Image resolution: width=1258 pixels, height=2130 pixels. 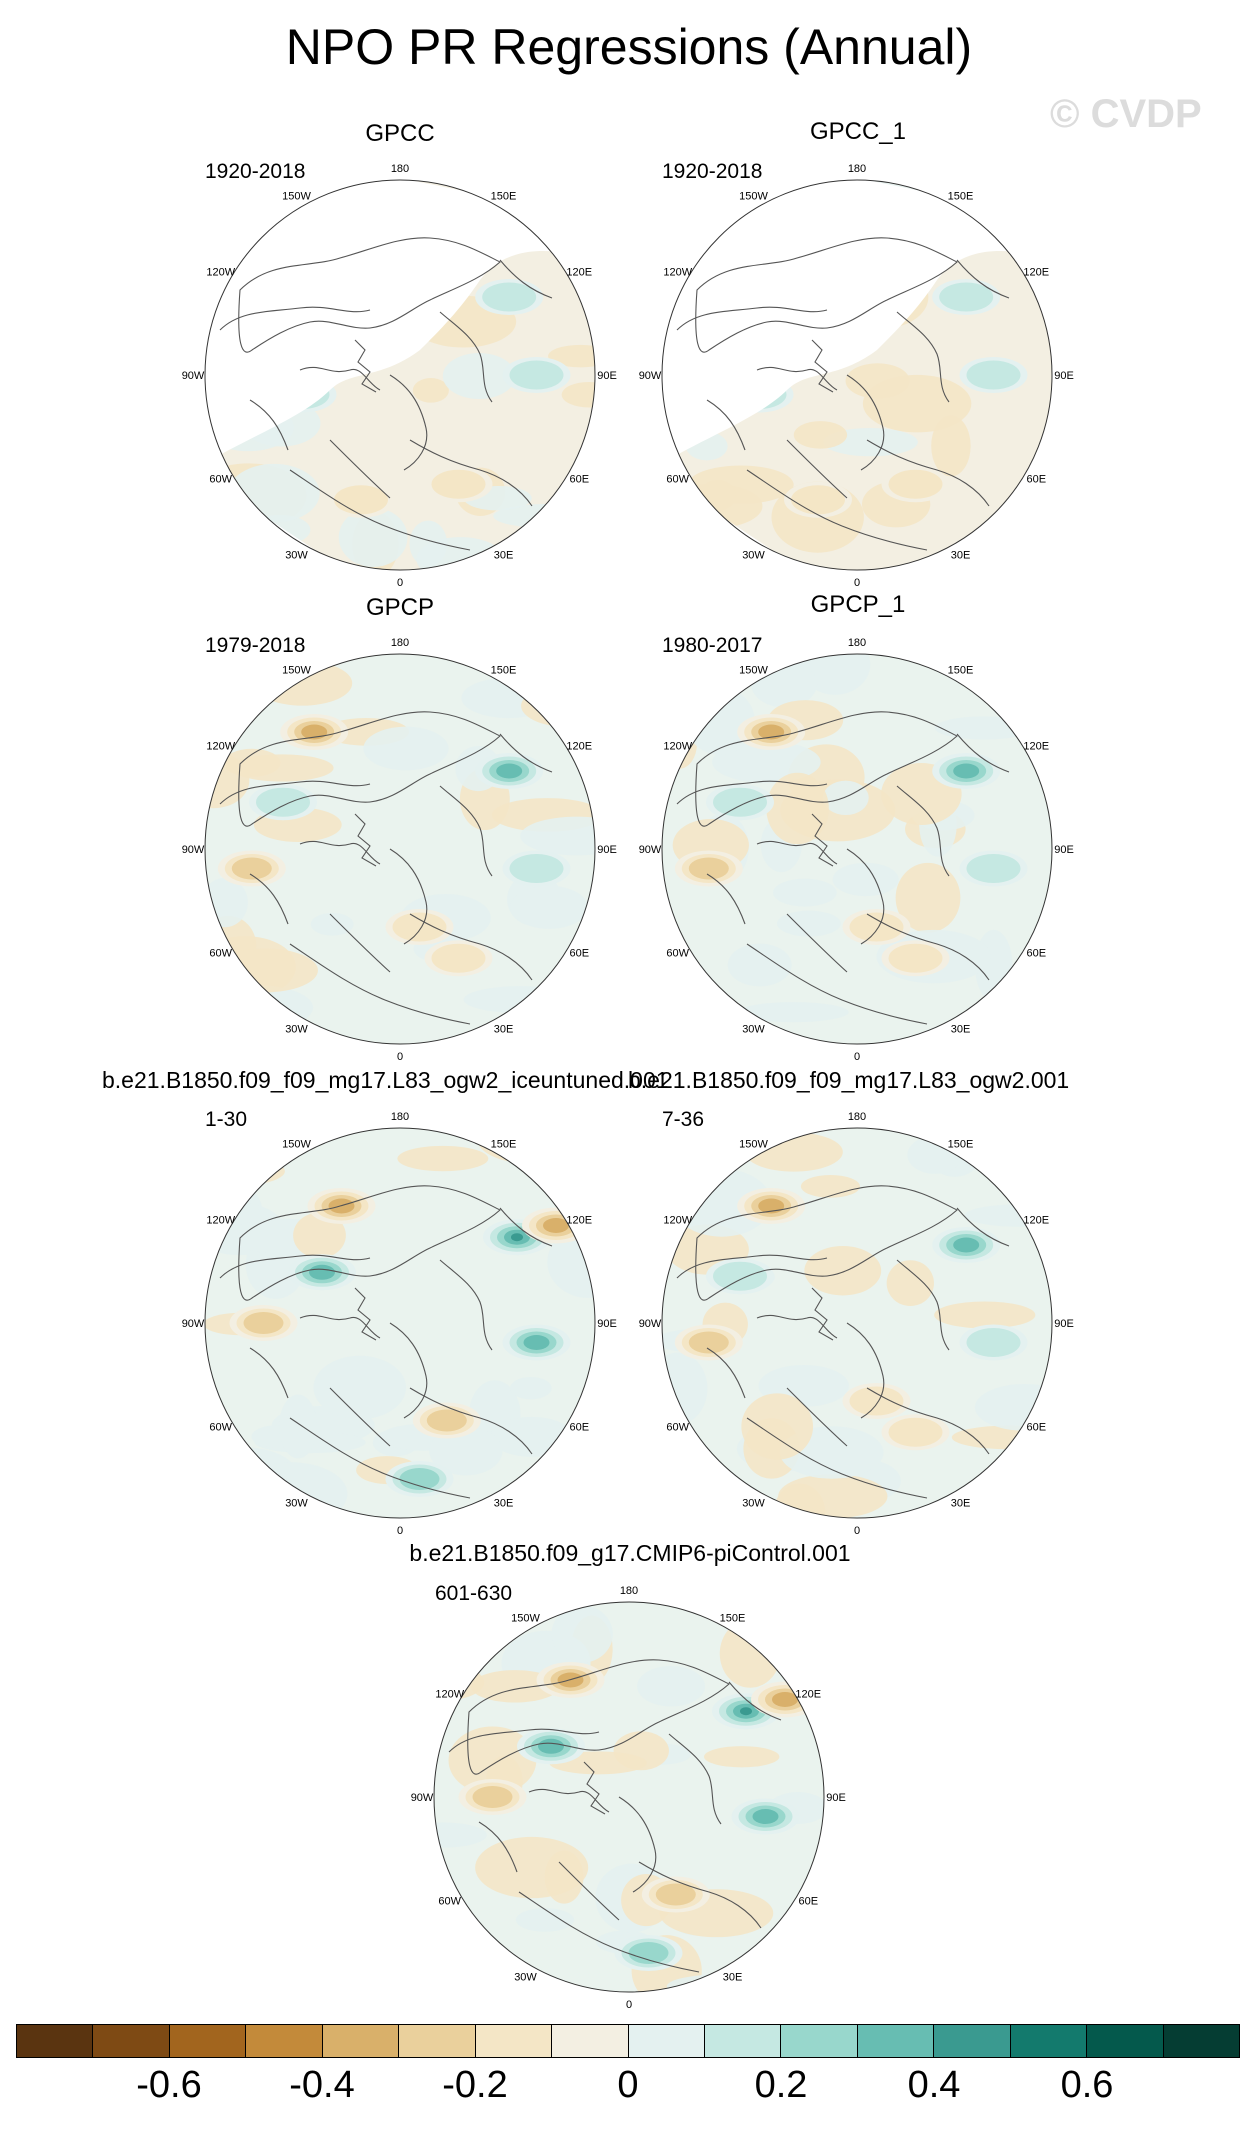 I want to click on longitude-label: 60W, so click(x=220, y=480).